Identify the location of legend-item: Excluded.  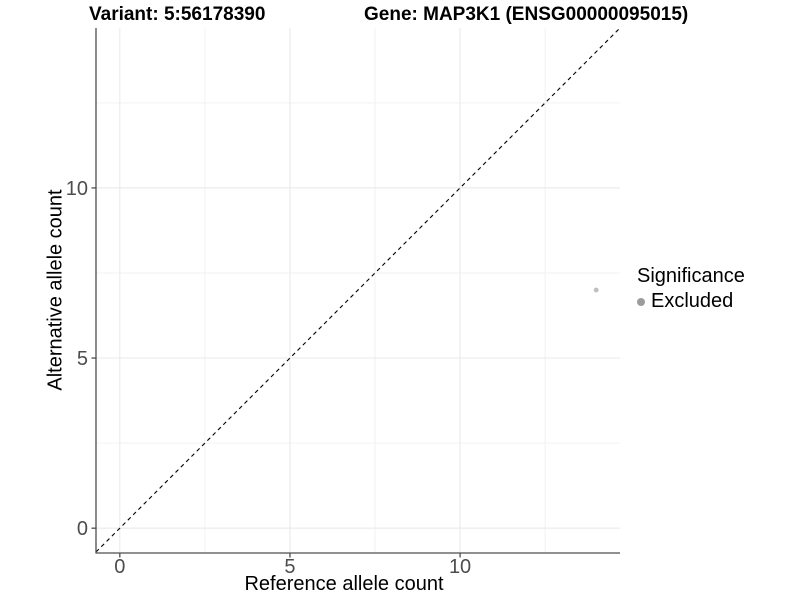
(691, 301).